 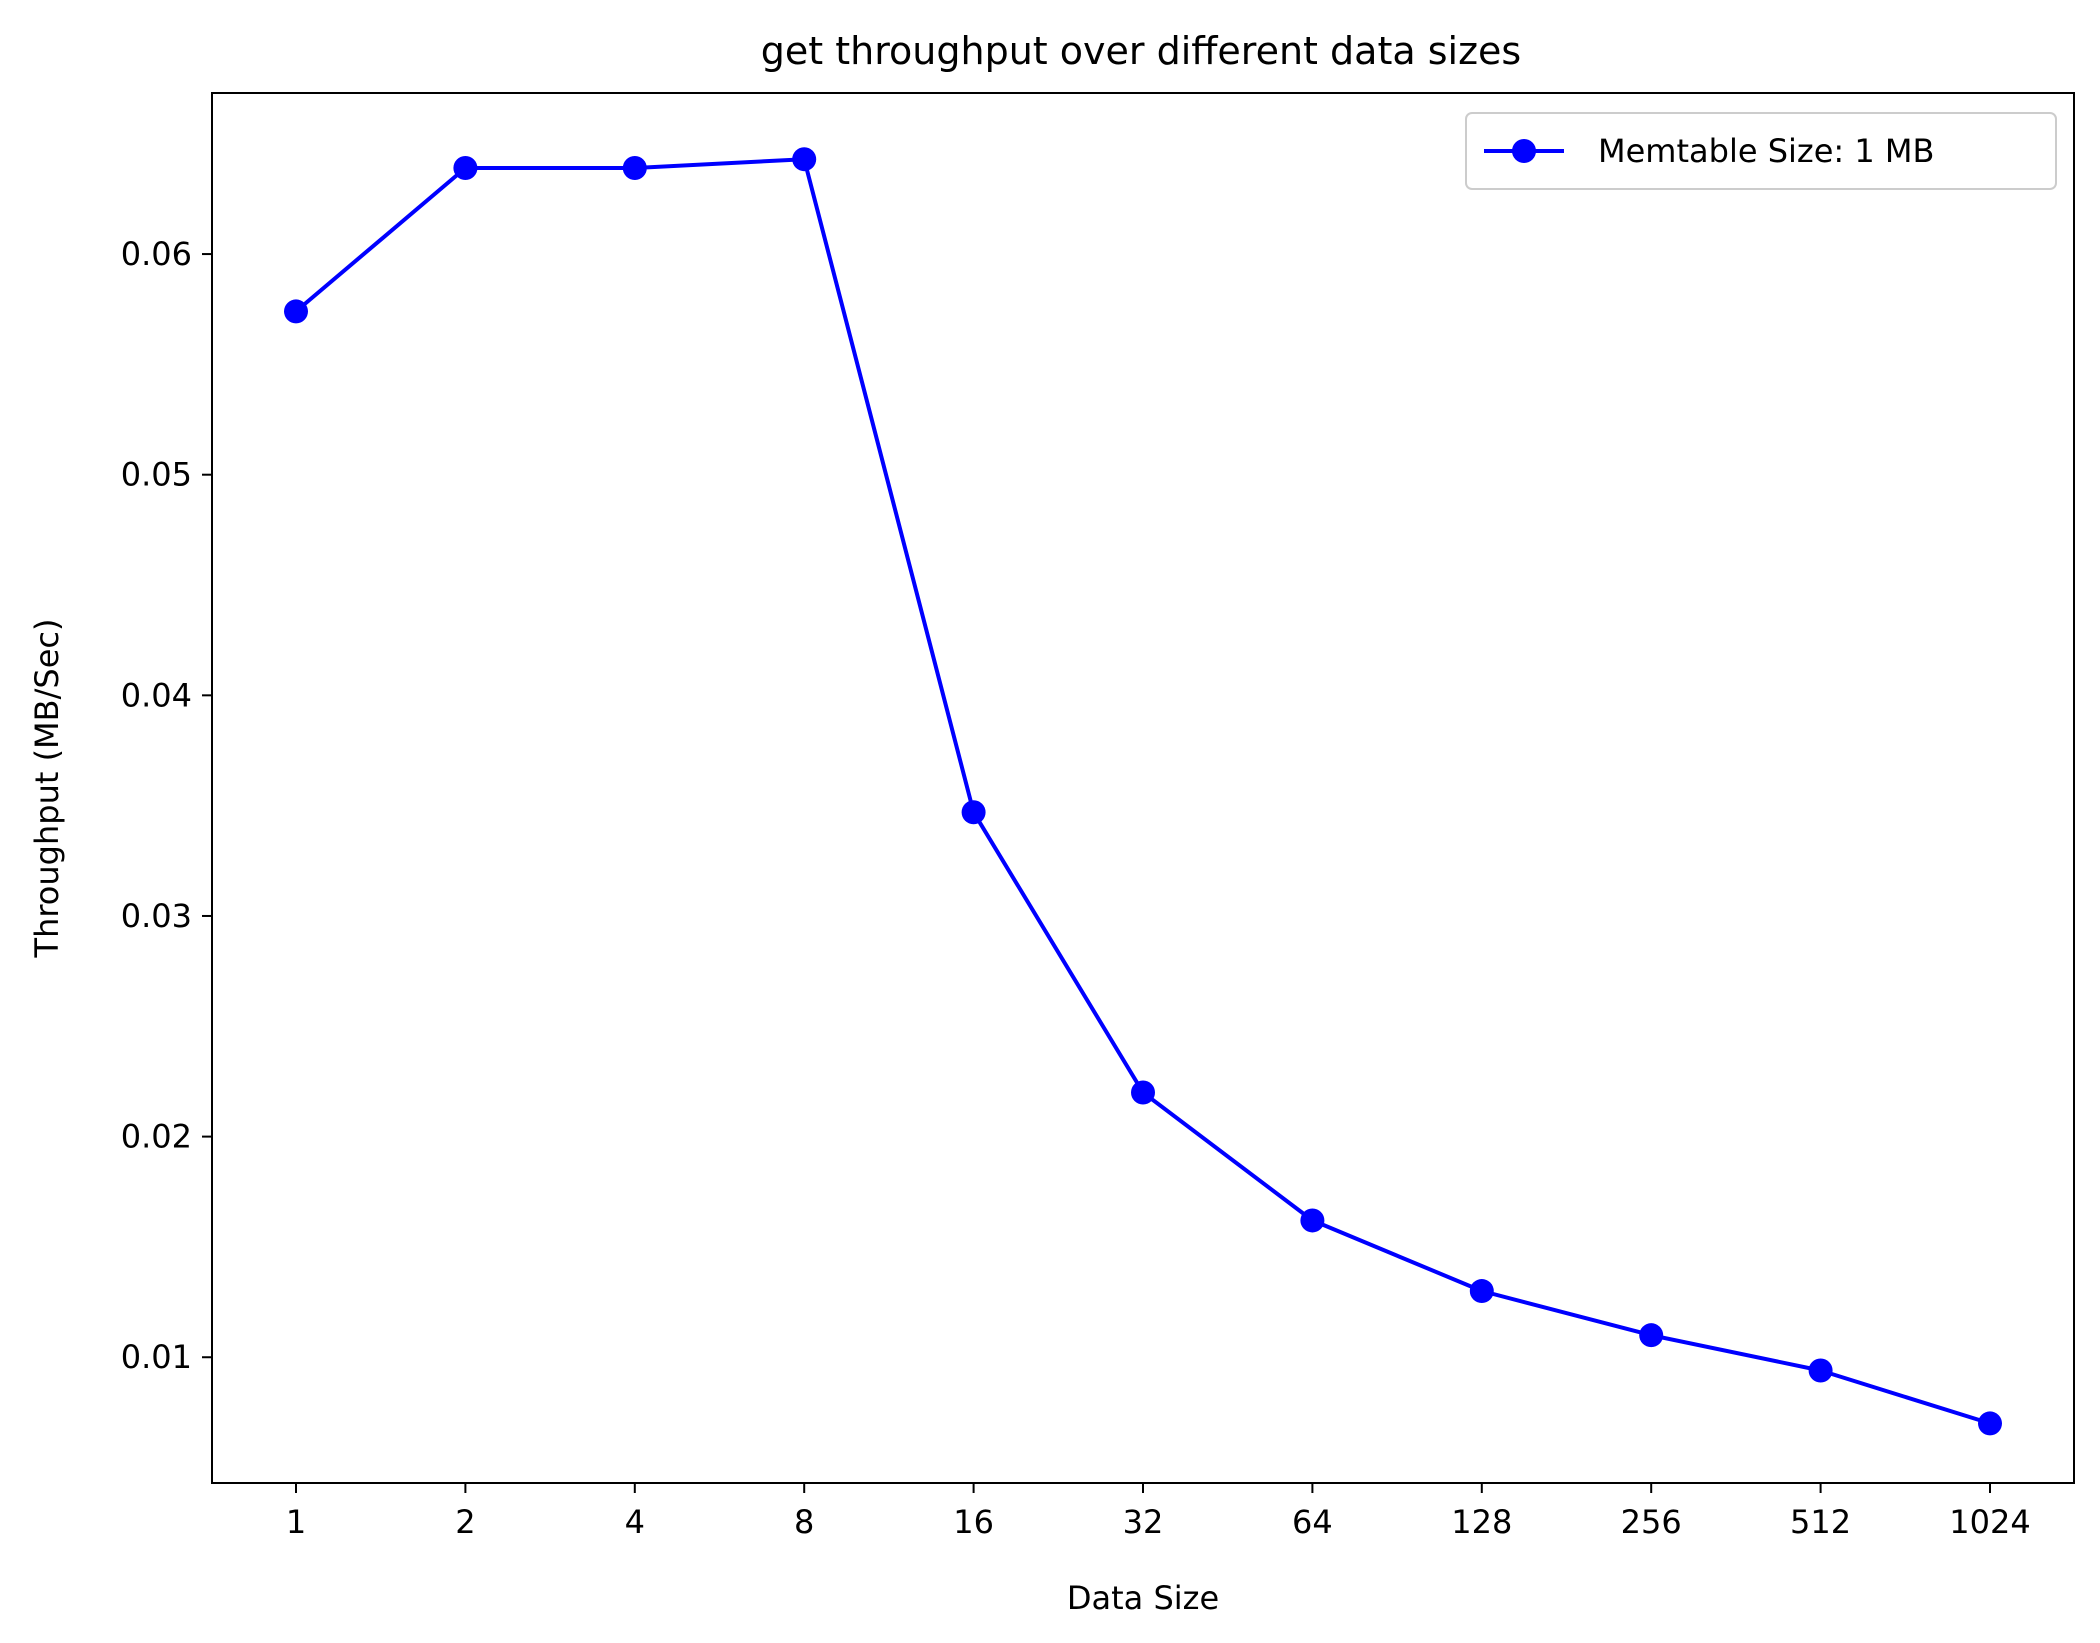 What do you see at coordinates (1766, 151) in the screenshot?
I see `legend-entry-label: Memtable Size: 1 MB` at bounding box center [1766, 151].